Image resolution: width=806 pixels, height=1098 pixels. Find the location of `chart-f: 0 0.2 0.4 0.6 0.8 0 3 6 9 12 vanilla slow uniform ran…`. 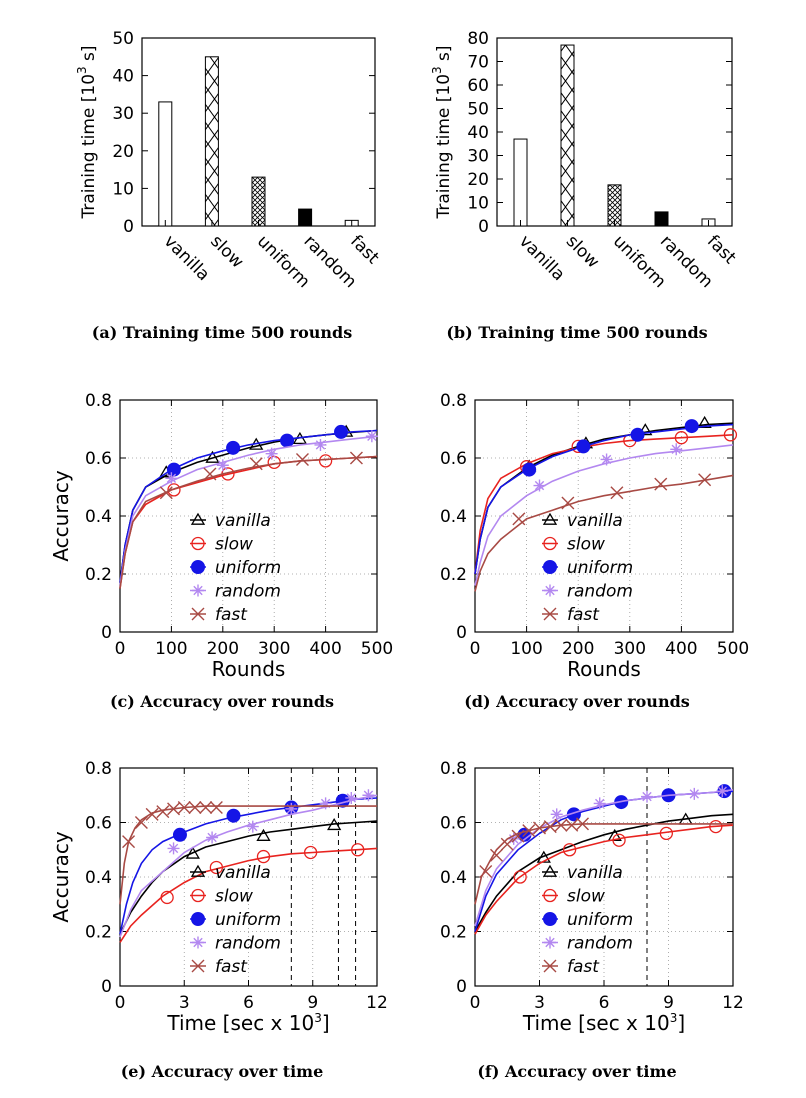

chart-f: 0 0.2 0.4 0.6 0.8 0 3 6 9 12 vanilla slow uniform ran… is located at coordinates (592, 920).